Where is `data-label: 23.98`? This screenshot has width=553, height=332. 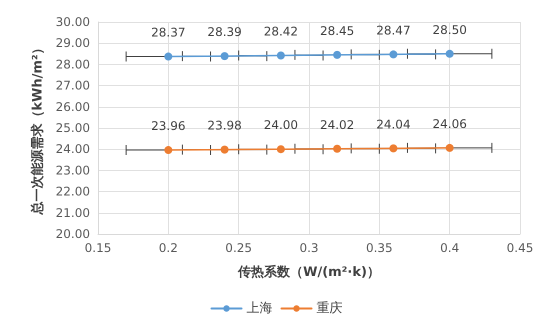 data-label: 23.98 is located at coordinates (224, 125).